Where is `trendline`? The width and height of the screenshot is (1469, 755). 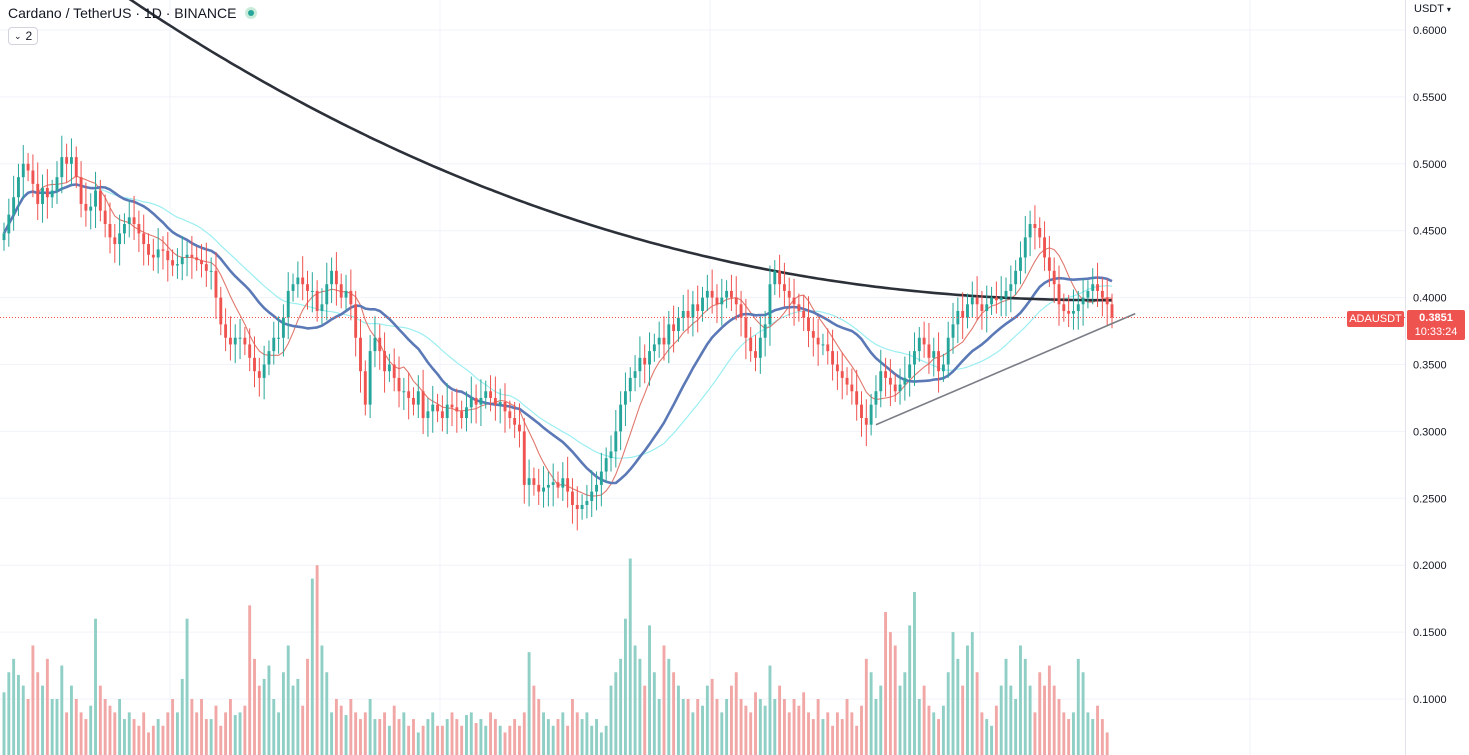 trendline is located at coordinates (1005, 369).